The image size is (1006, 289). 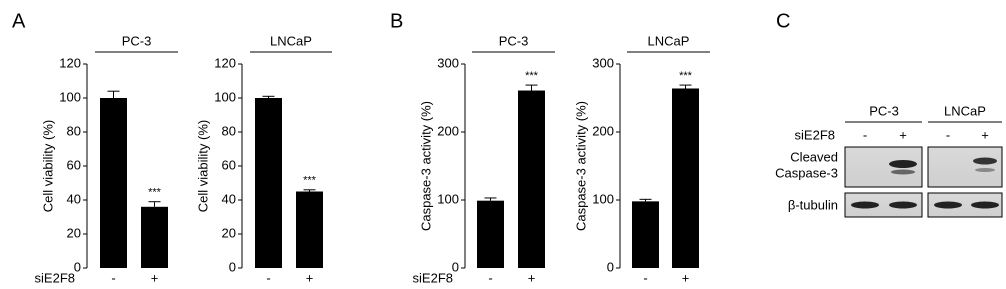 I want to click on row-label: β-tubulin, so click(x=813, y=204).